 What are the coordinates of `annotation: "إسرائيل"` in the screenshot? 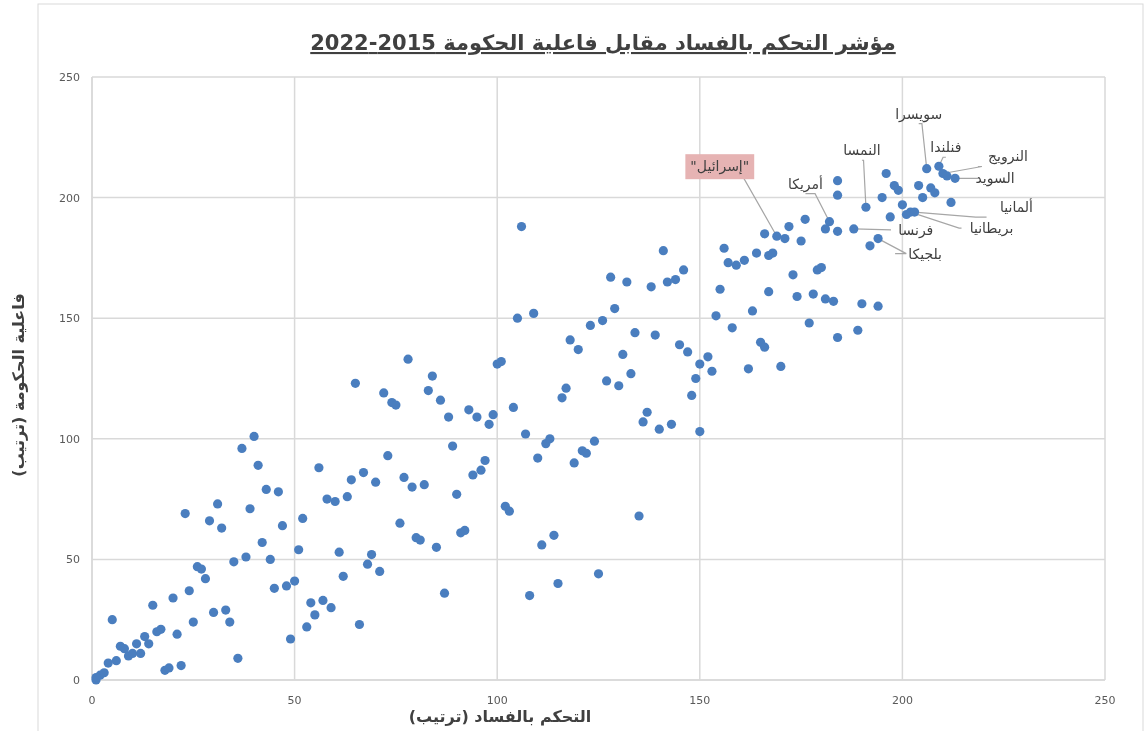 It's located at (720, 167).